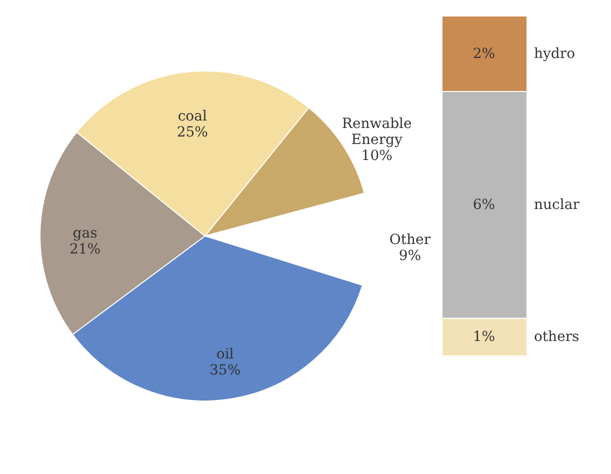 The height and width of the screenshot is (474, 611). Describe the element at coordinates (225, 370) in the screenshot. I see `data-label: 35%` at that location.